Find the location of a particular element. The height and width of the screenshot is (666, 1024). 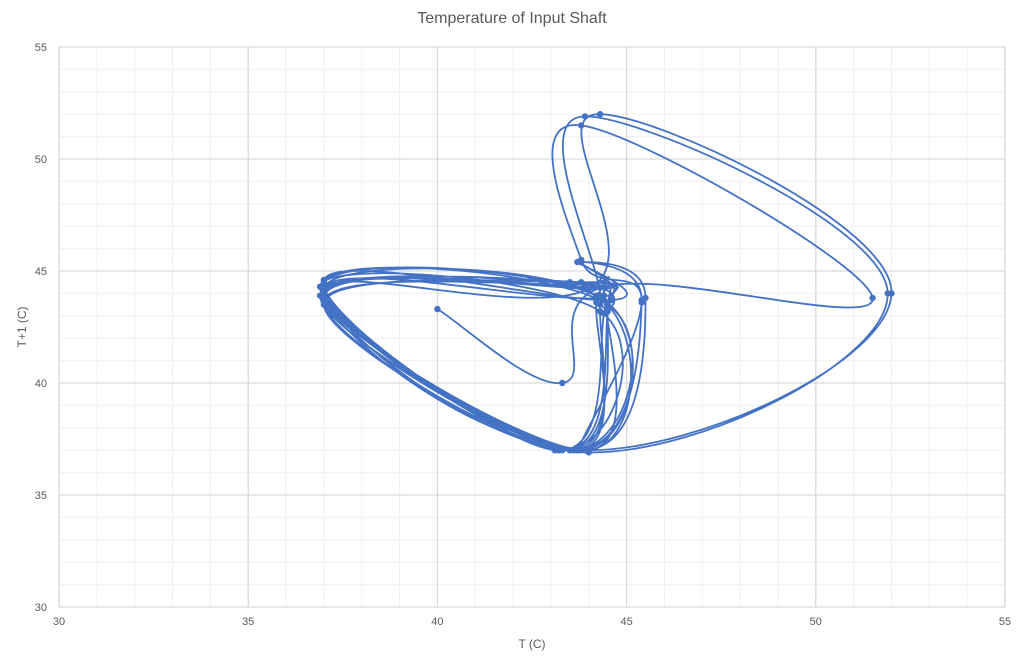

x-tick-labels: 30 35 40 45 50 55 is located at coordinates (532, 622).